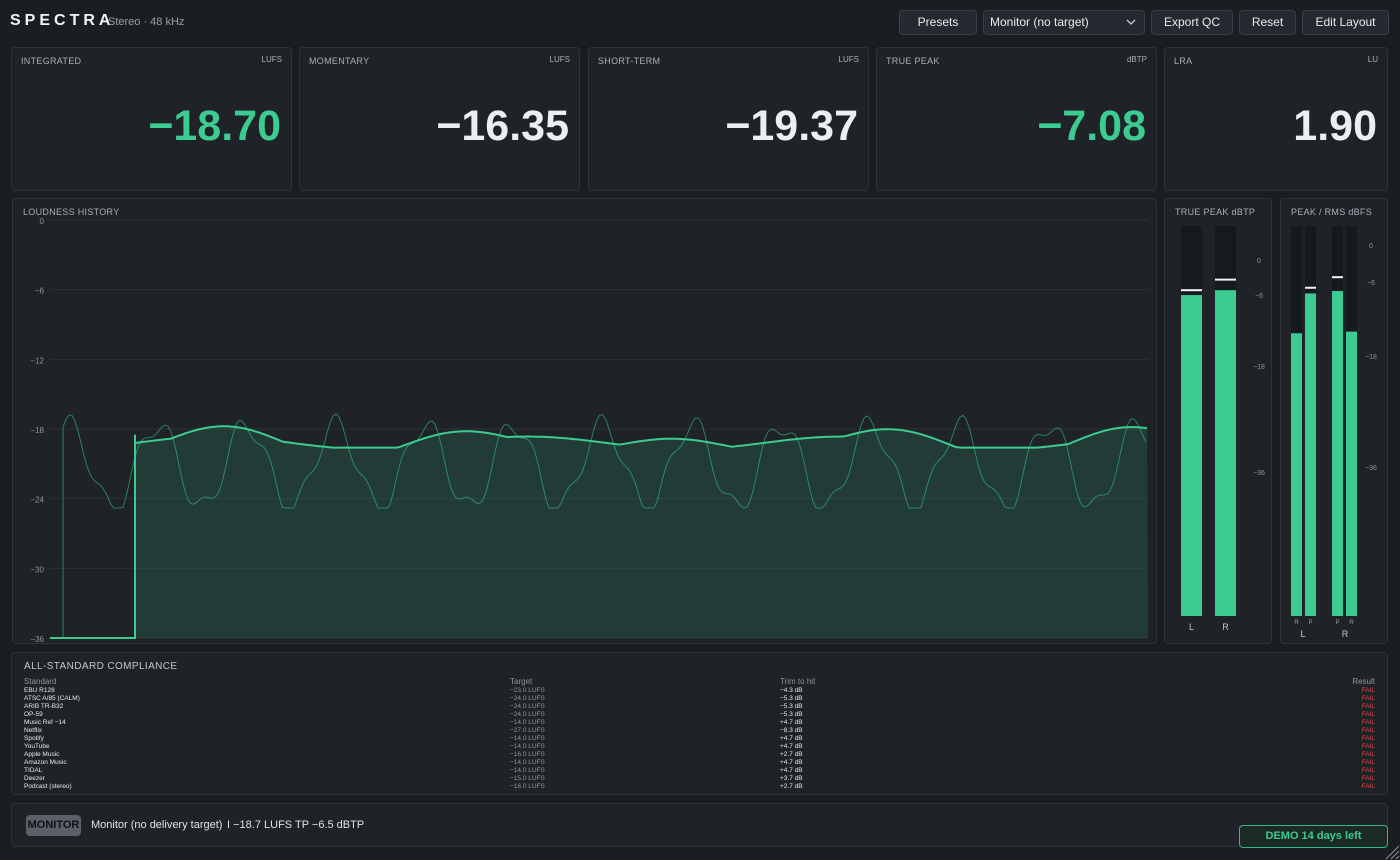  What do you see at coordinates (699, 779) in the screenshot?
I see `table-row: Deezer −15.0 LUFS +3.7 dB FAIL` at bounding box center [699, 779].